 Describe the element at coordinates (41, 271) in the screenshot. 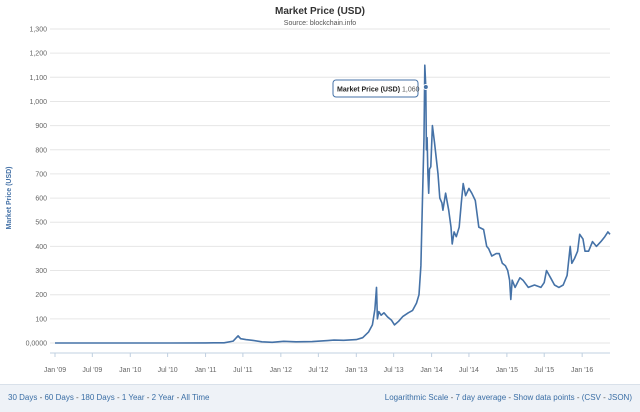

I see `y-tick-label: 300` at that location.